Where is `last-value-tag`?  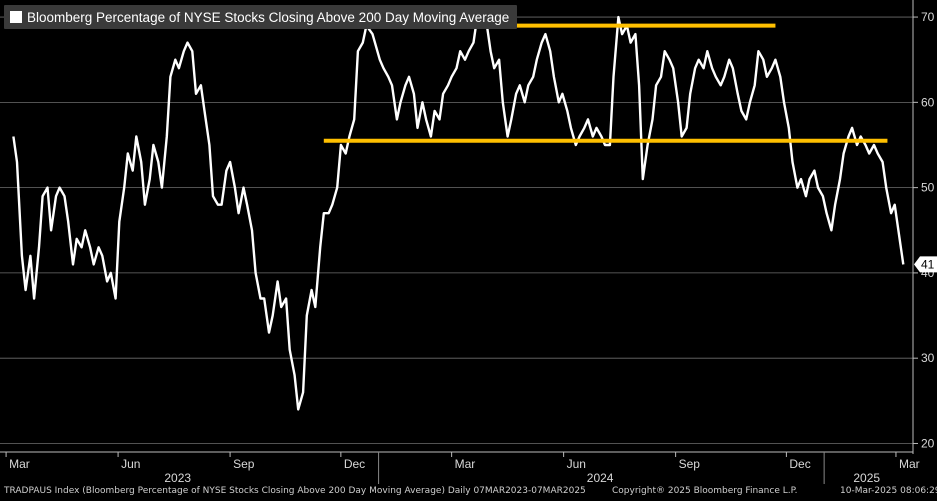 last-value-tag is located at coordinates (925, 264).